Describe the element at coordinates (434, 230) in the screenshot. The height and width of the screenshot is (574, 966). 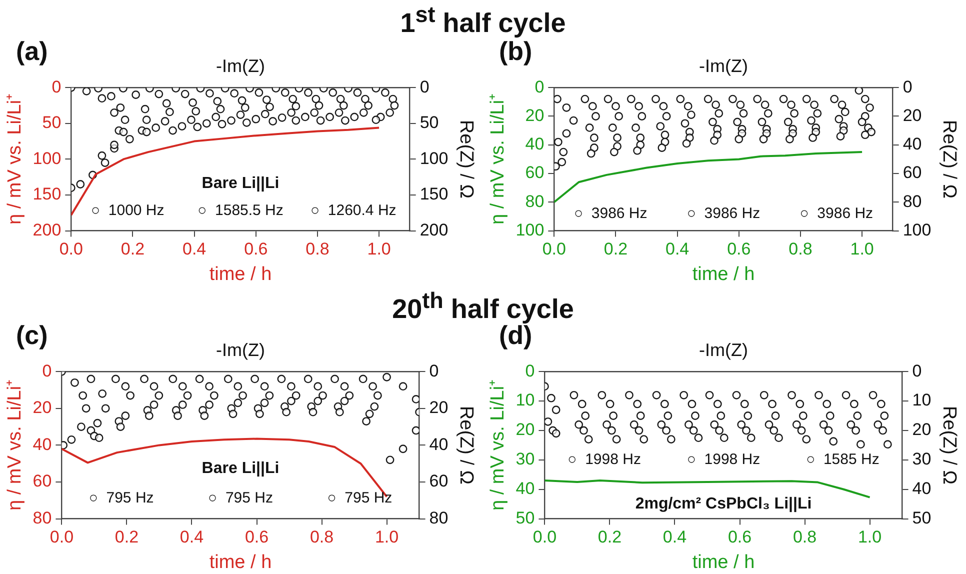
I see `y2-tick-label: 200` at that location.